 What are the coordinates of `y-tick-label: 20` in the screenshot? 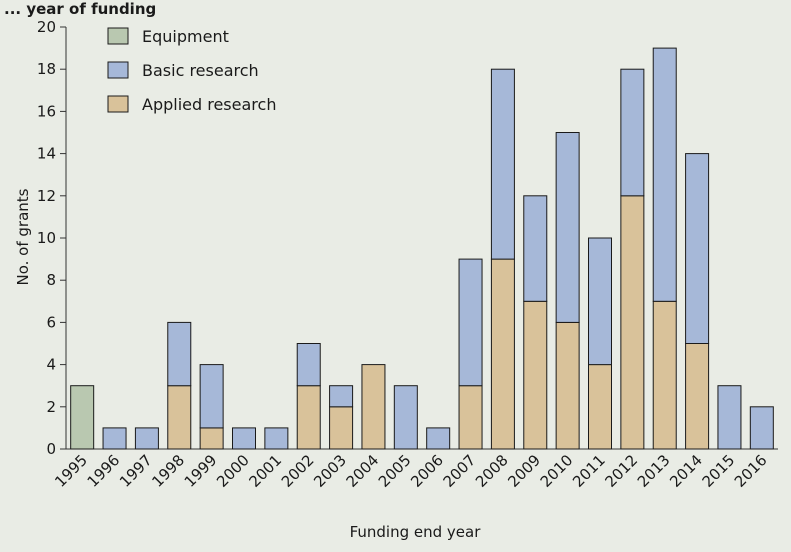 It's located at (46, 27).